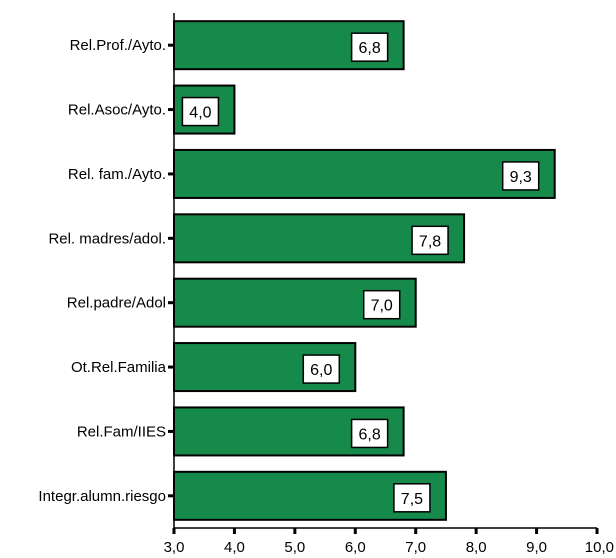 The height and width of the screenshot is (558, 616). Describe the element at coordinates (118, 45) in the screenshot. I see `category-label: Rel.Prof./Ayto.` at that location.